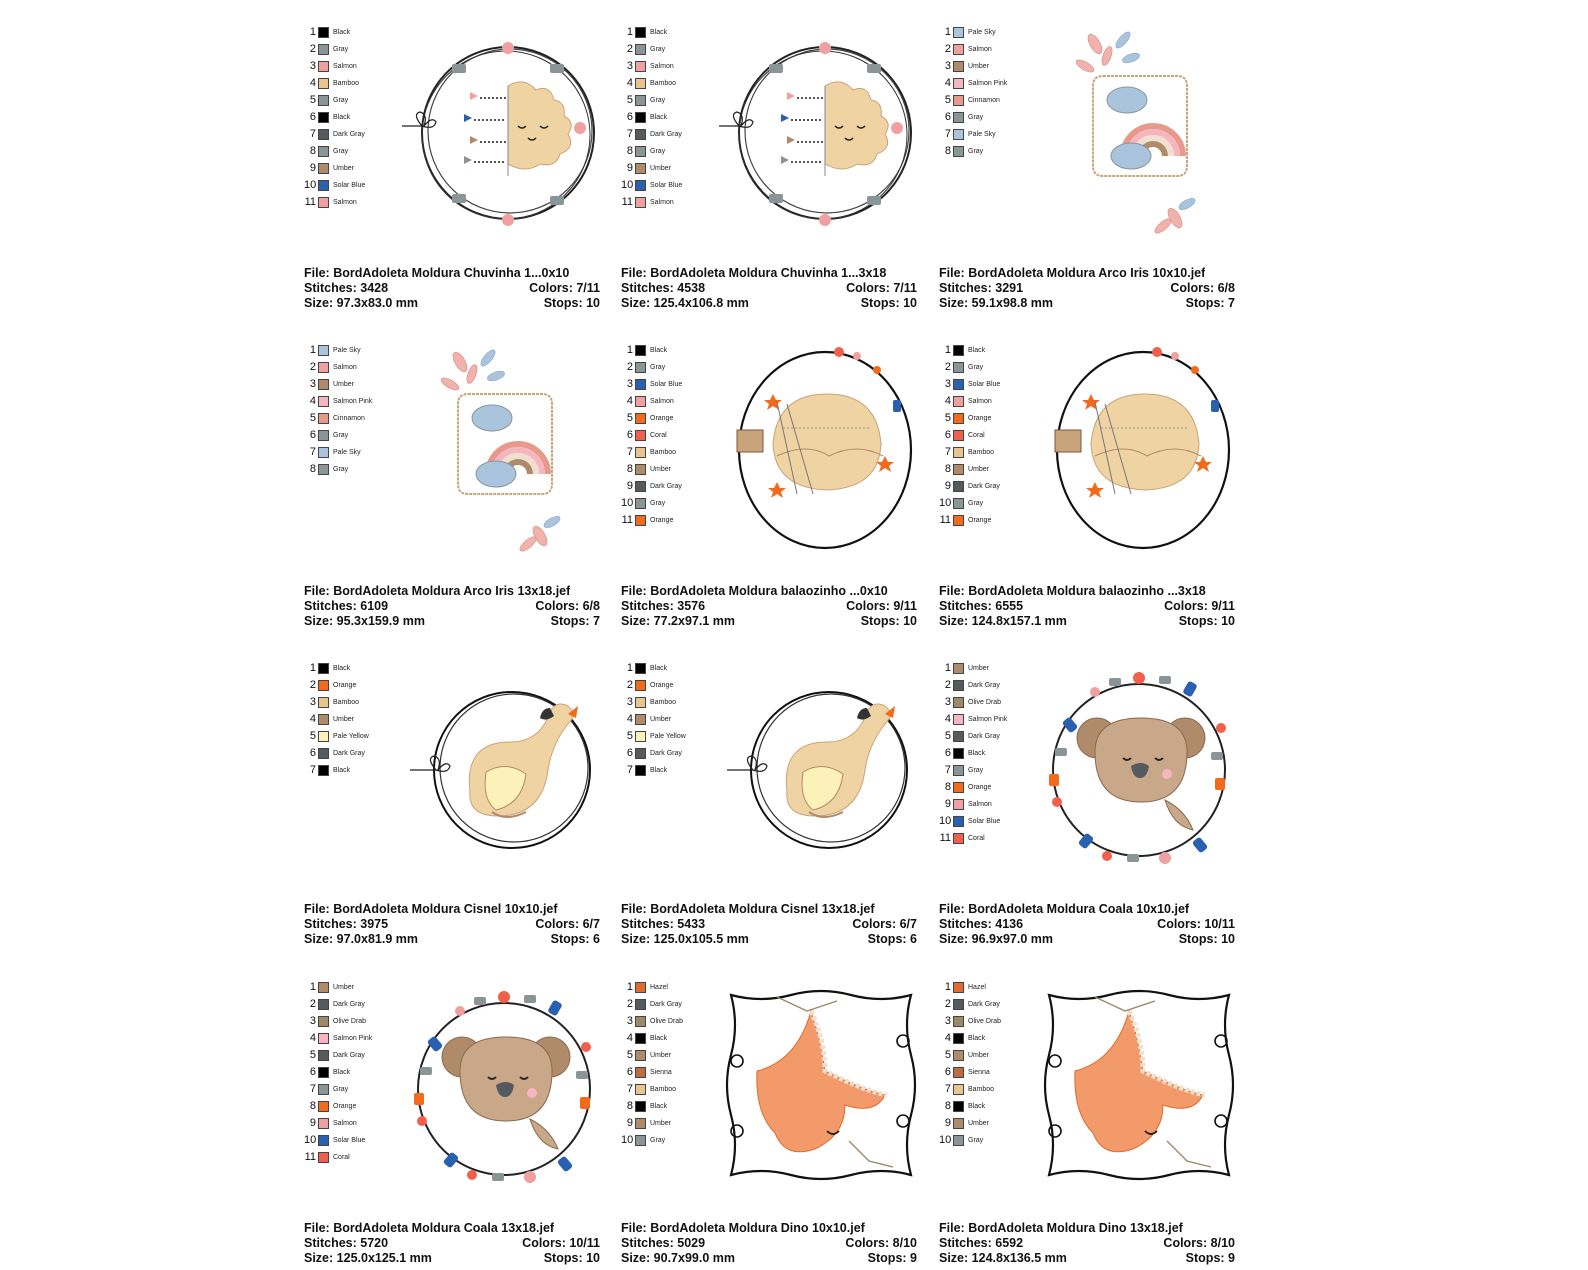 The height and width of the screenshot is (1270, 1588). Describe the element at coordinates (627, 202) in the screenshot. I see `thread-number: 11` at that location.